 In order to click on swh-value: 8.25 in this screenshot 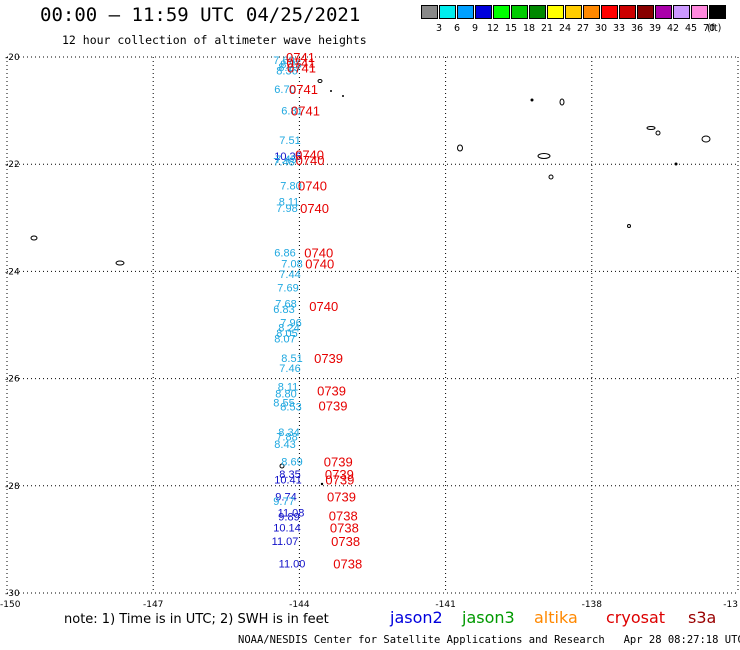, I will do `click(290, 65)`.